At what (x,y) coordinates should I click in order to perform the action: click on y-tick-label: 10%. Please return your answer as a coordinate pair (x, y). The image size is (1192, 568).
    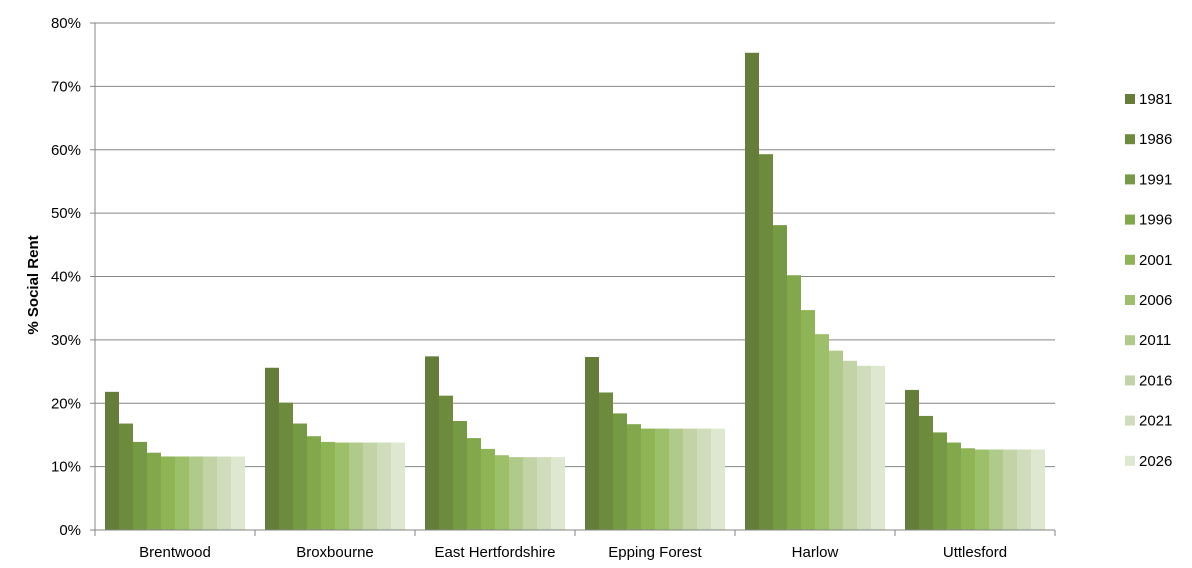
    Looking at the image, I should click on (66, 467).